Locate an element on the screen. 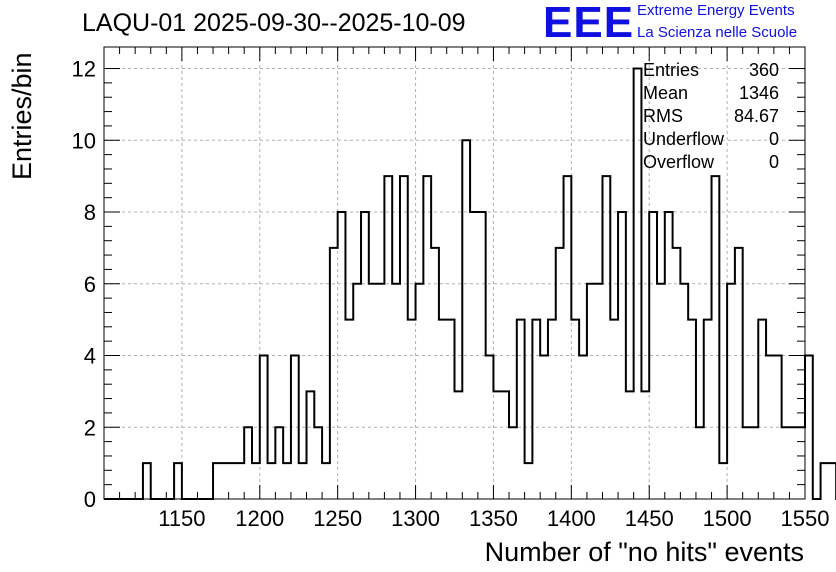  x-tick-label: 1400 is located at coordinates (571, 518).